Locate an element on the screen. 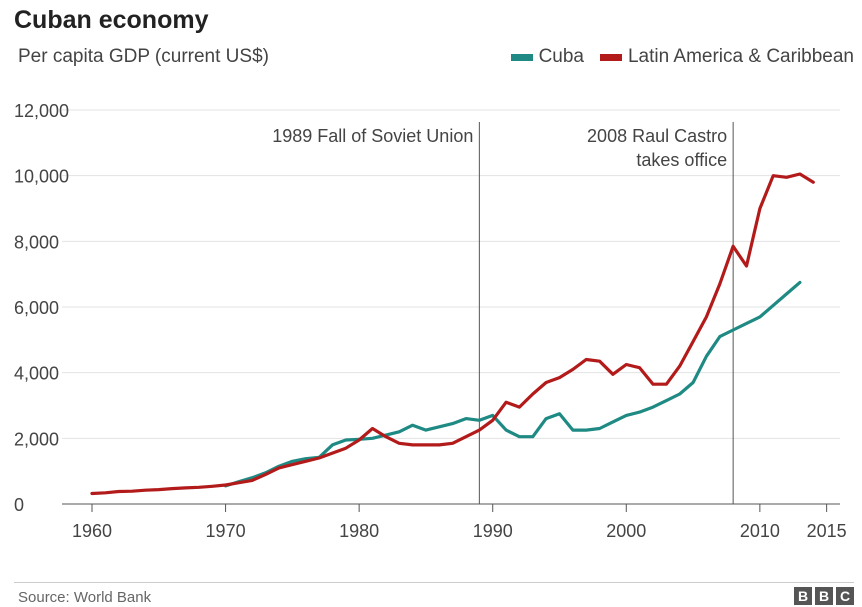 The width and height of the screenshot is (862, 607). y-tick-label: 12,000 is located at coordinates (41, 111).